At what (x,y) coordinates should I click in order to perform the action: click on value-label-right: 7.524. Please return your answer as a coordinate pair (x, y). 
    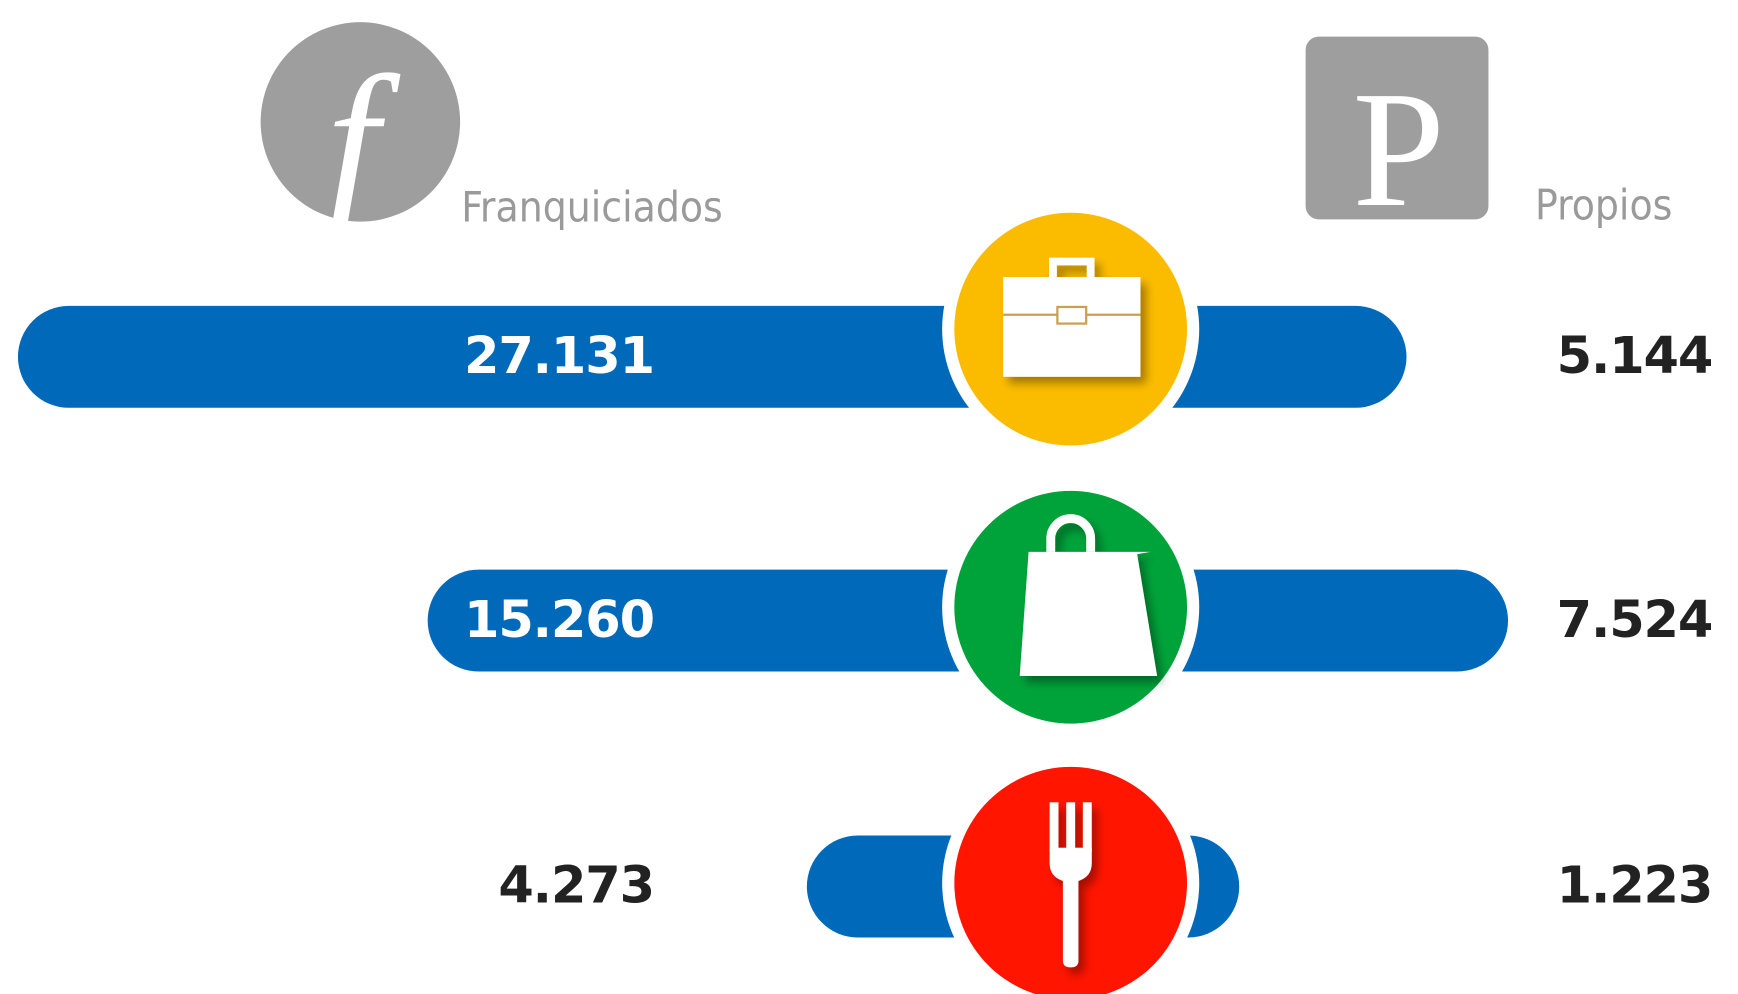
    Looking at the image, I should click on (1635, 620).